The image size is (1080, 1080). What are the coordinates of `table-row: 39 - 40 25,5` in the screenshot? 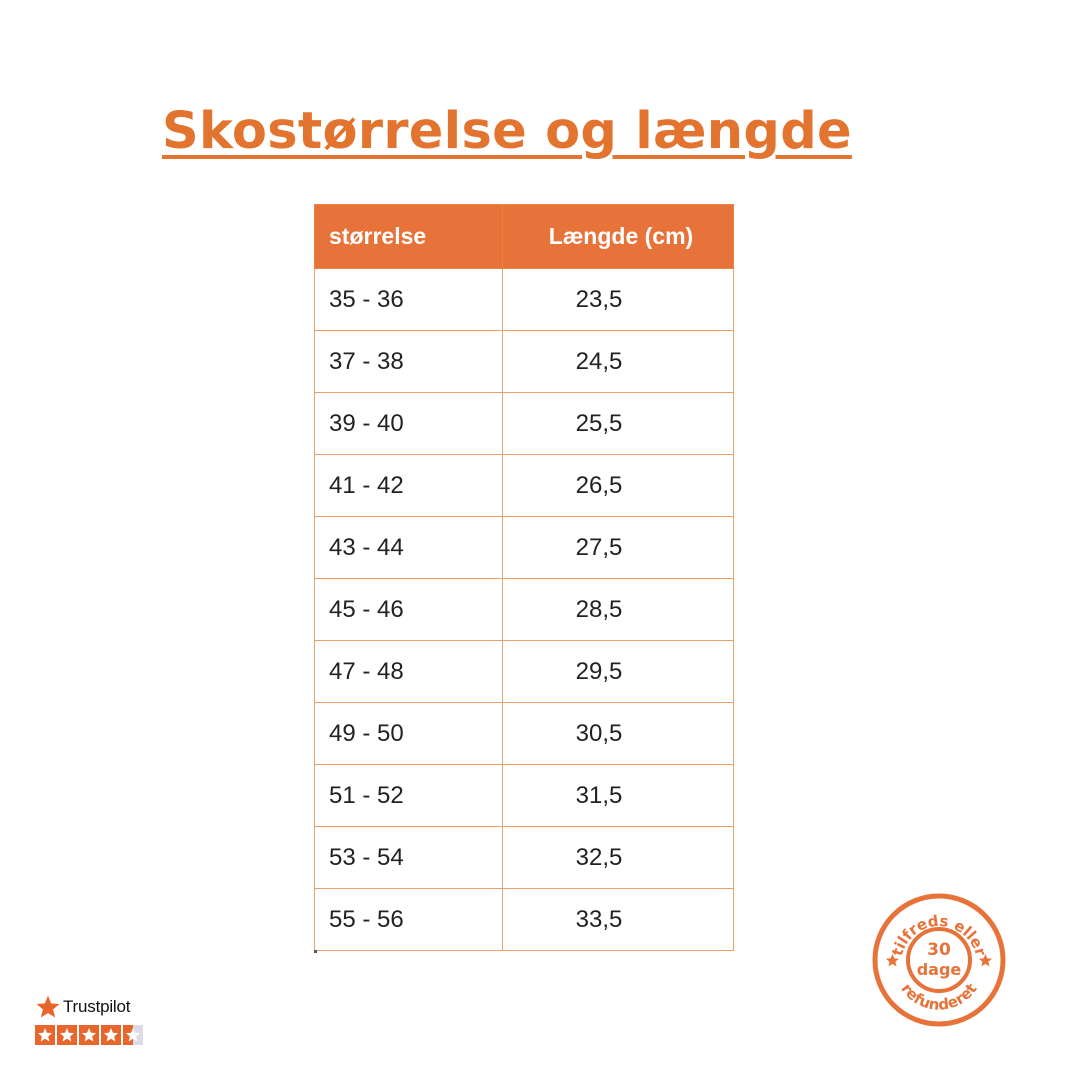 It's located at (524, 423).